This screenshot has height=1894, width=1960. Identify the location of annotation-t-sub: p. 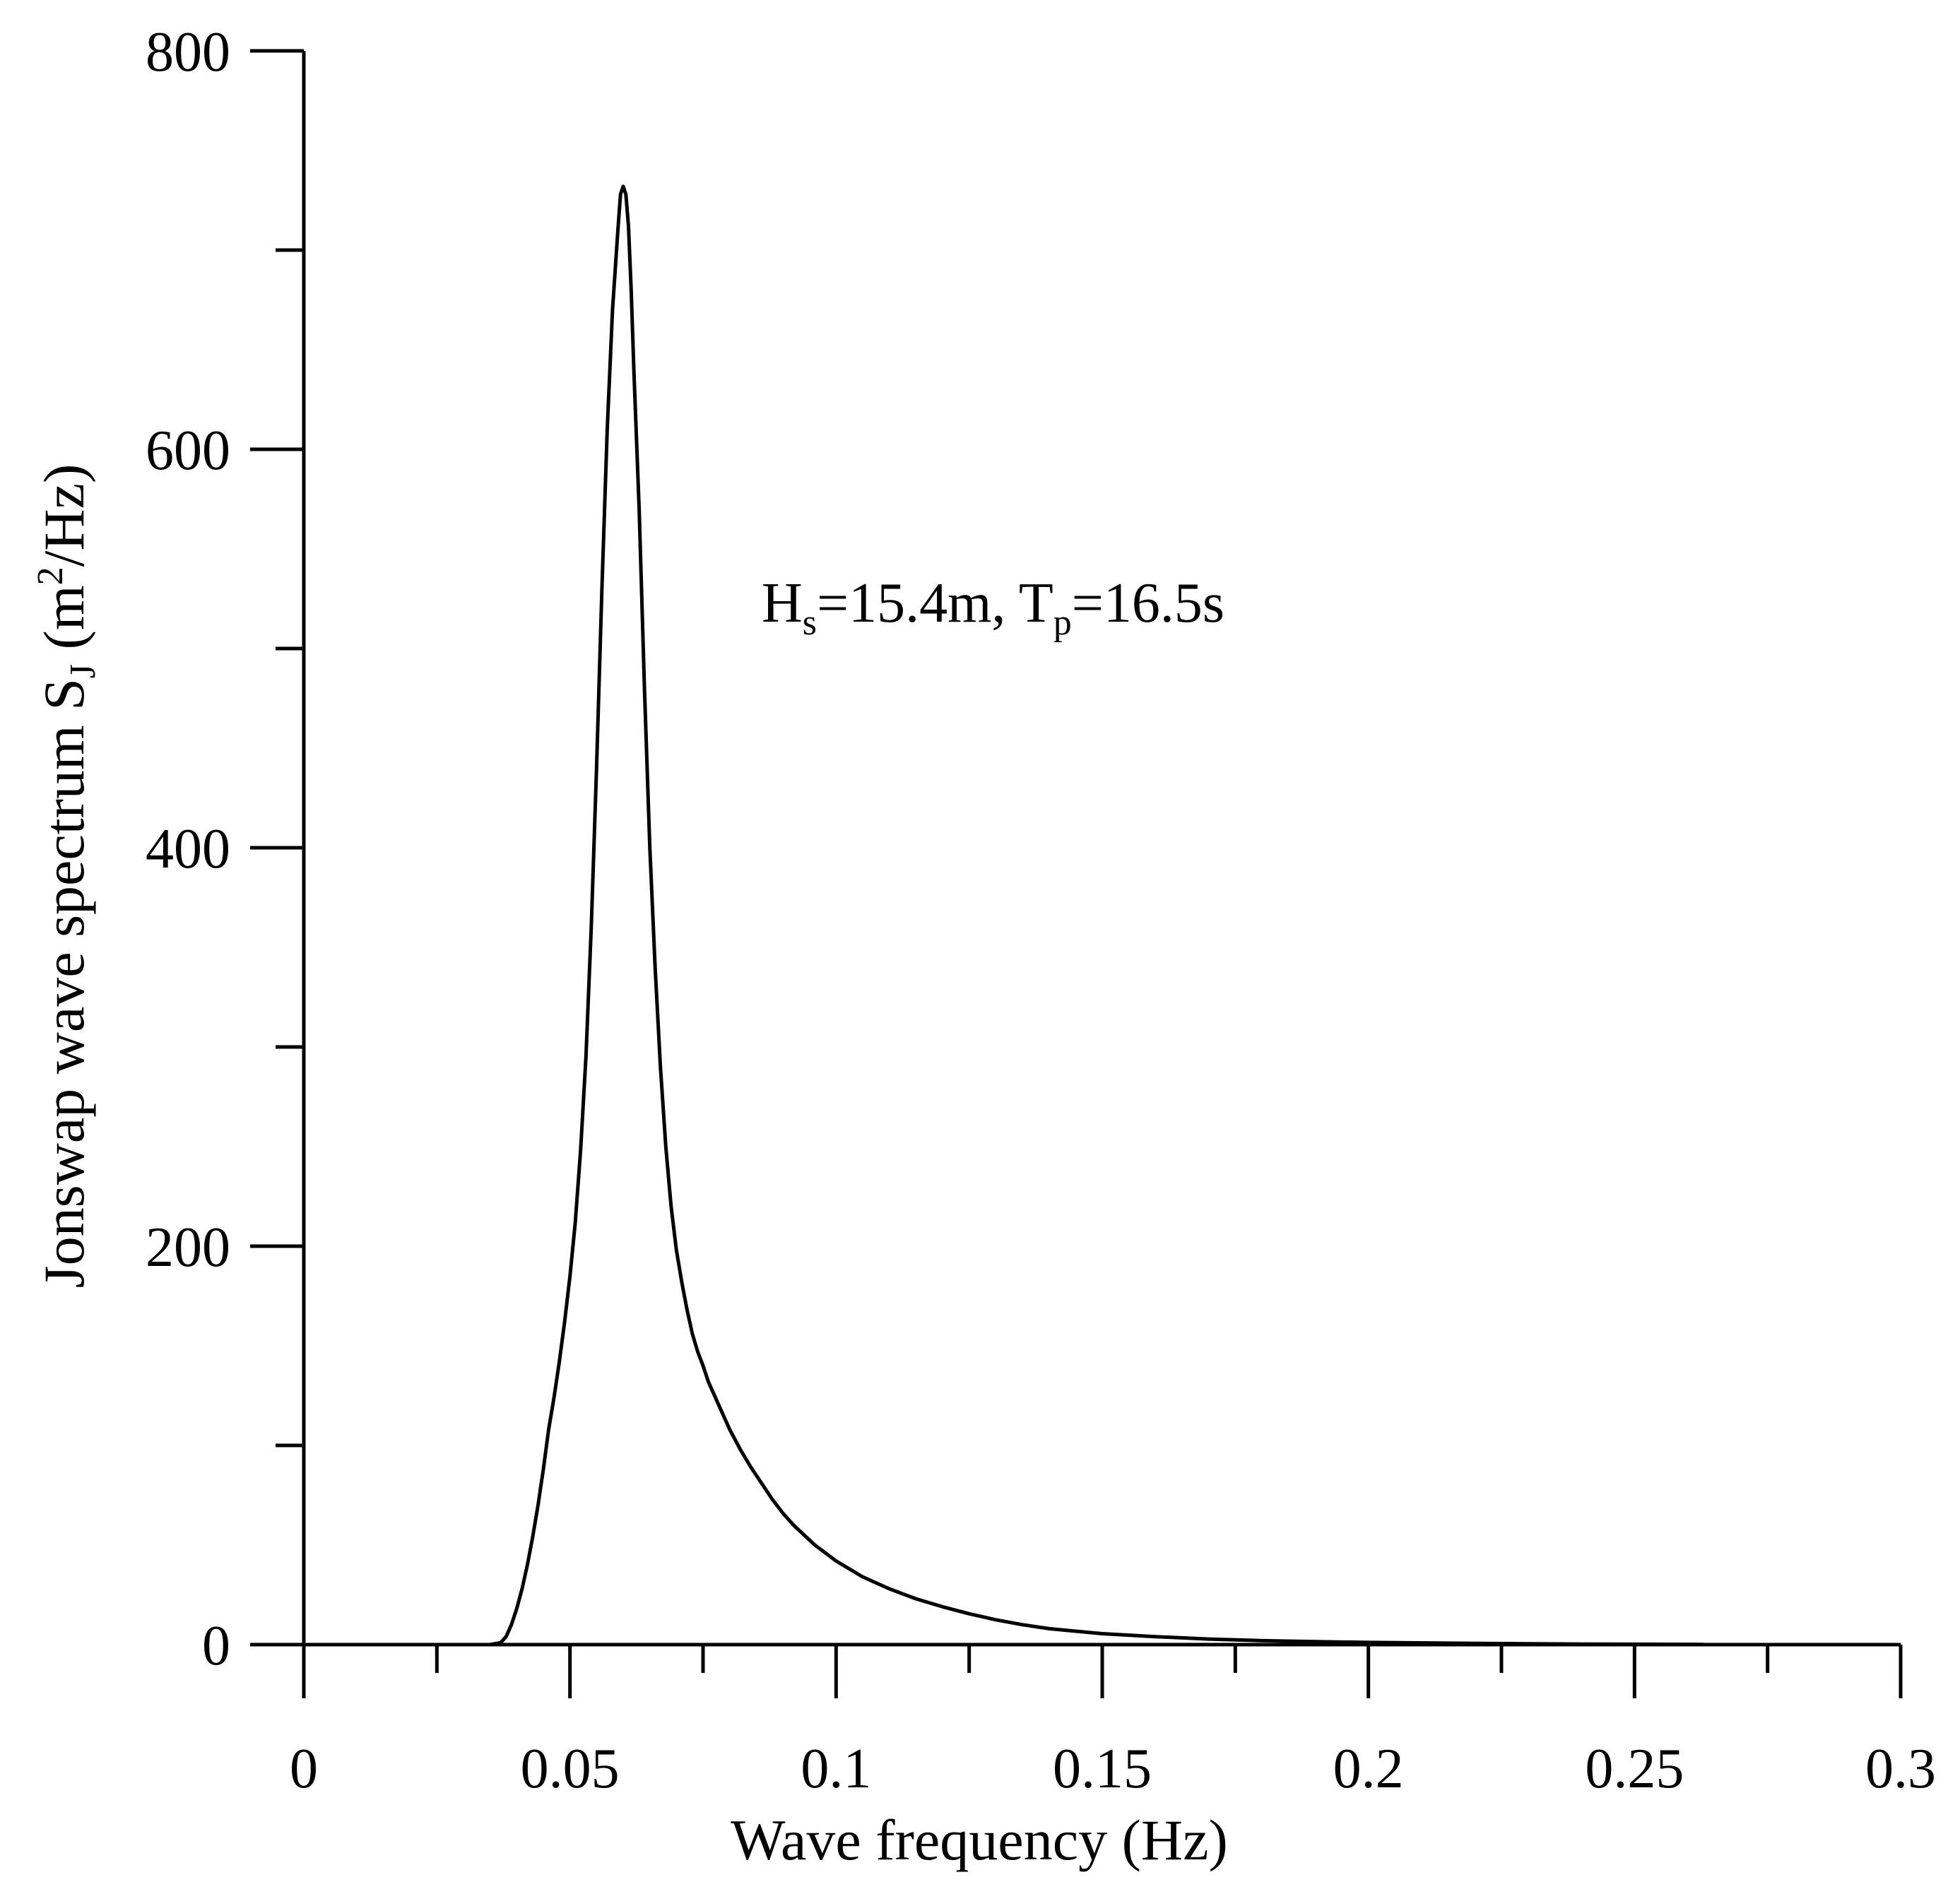
(1062, 623).